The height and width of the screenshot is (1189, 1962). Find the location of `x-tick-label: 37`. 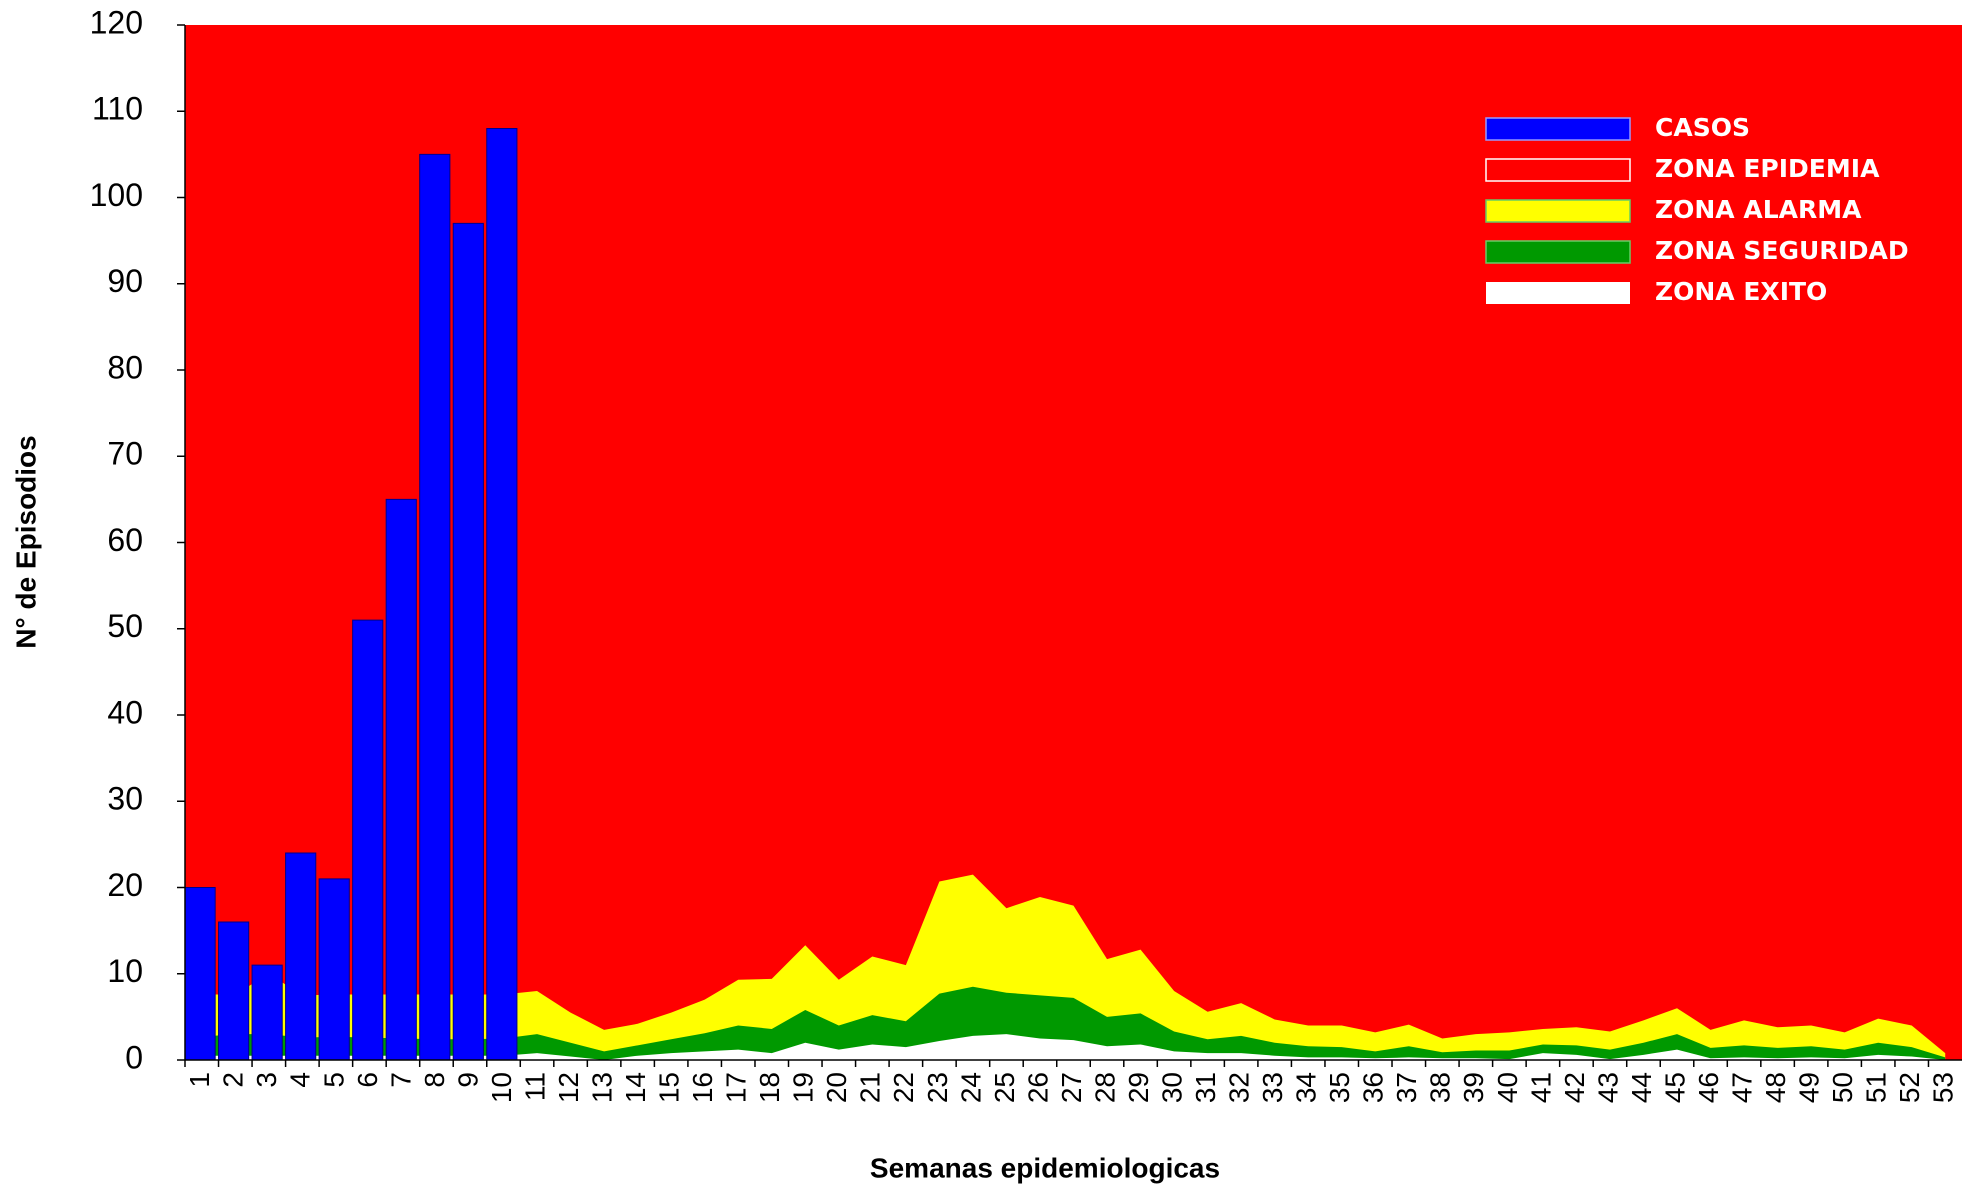

x-tick-label: 37 is located at coordinates (1406, 1087).